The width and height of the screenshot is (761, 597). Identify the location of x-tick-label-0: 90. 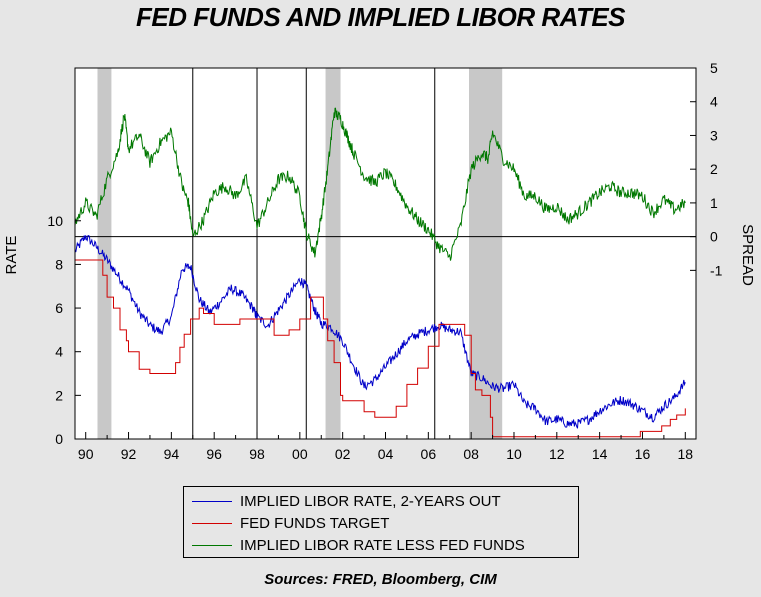
(86, 454).